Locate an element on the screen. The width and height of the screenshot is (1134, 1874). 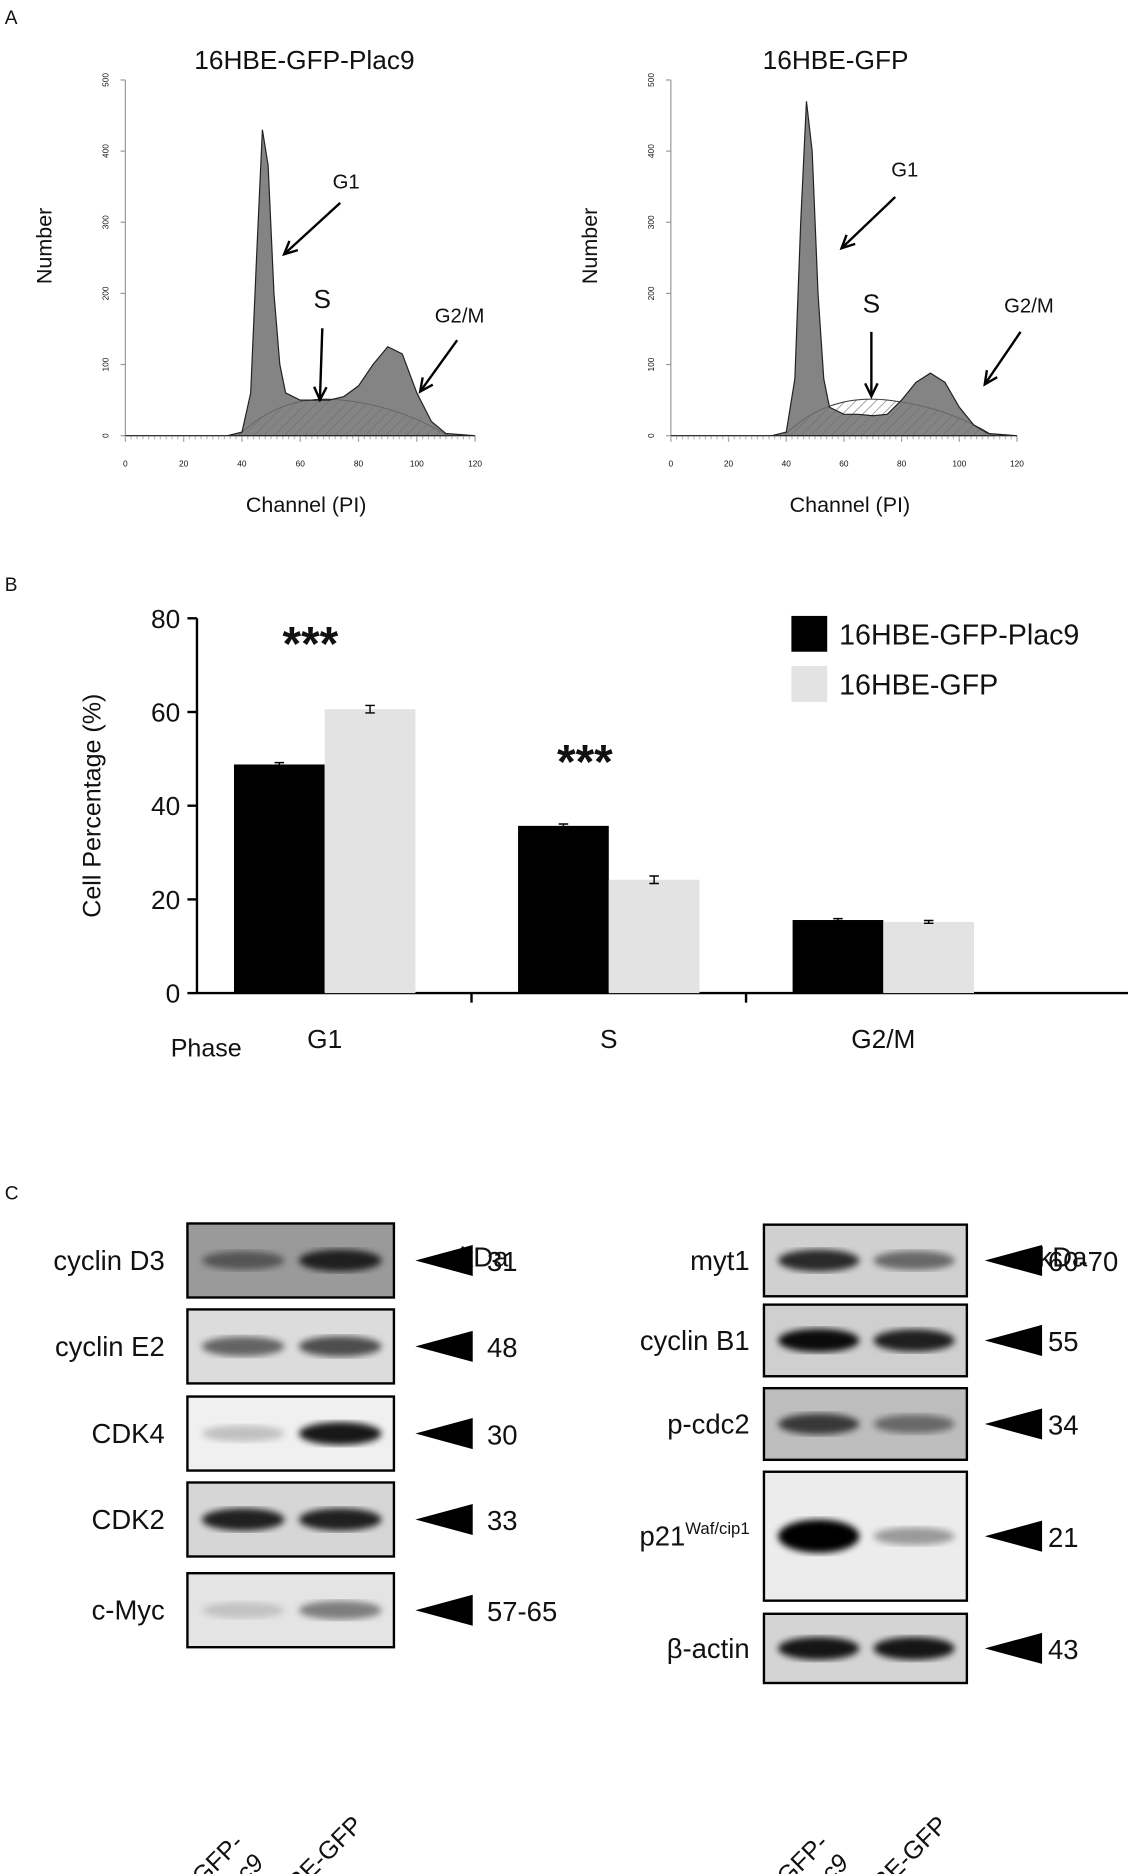
kda-label: 31 is located at coordinates (502, 1261).